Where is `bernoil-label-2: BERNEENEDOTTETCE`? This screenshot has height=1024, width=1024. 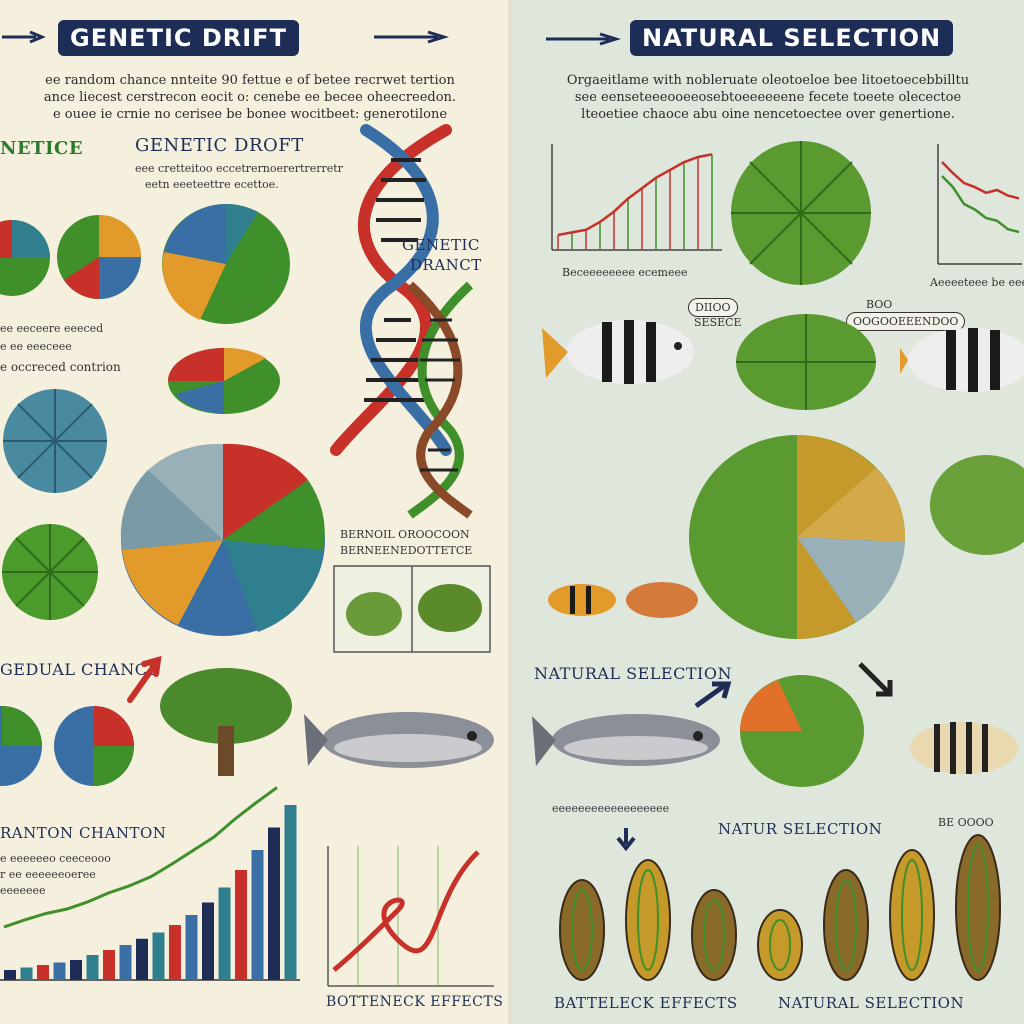
bernoil-label-2: BERNEENEDOTTETCE is located at coordinates (406, 550).